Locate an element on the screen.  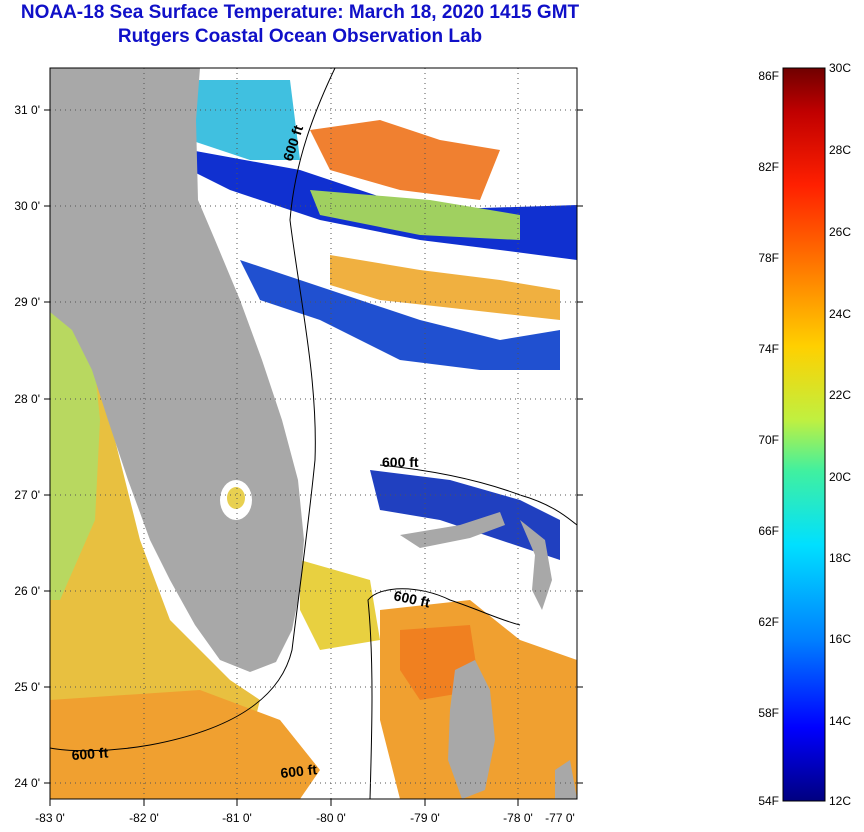
contour-600ft-little-bahama is located at coordinates (478, 495).